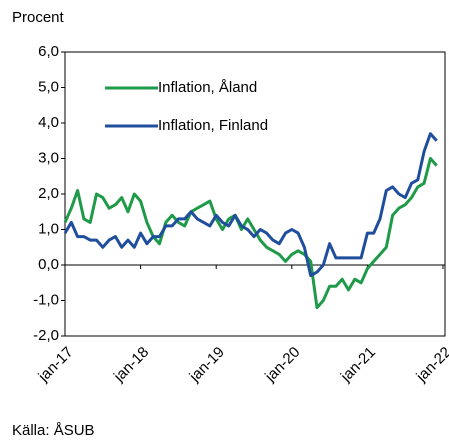  I want to click on y-tick-label: 1,0, so click(48, 228).